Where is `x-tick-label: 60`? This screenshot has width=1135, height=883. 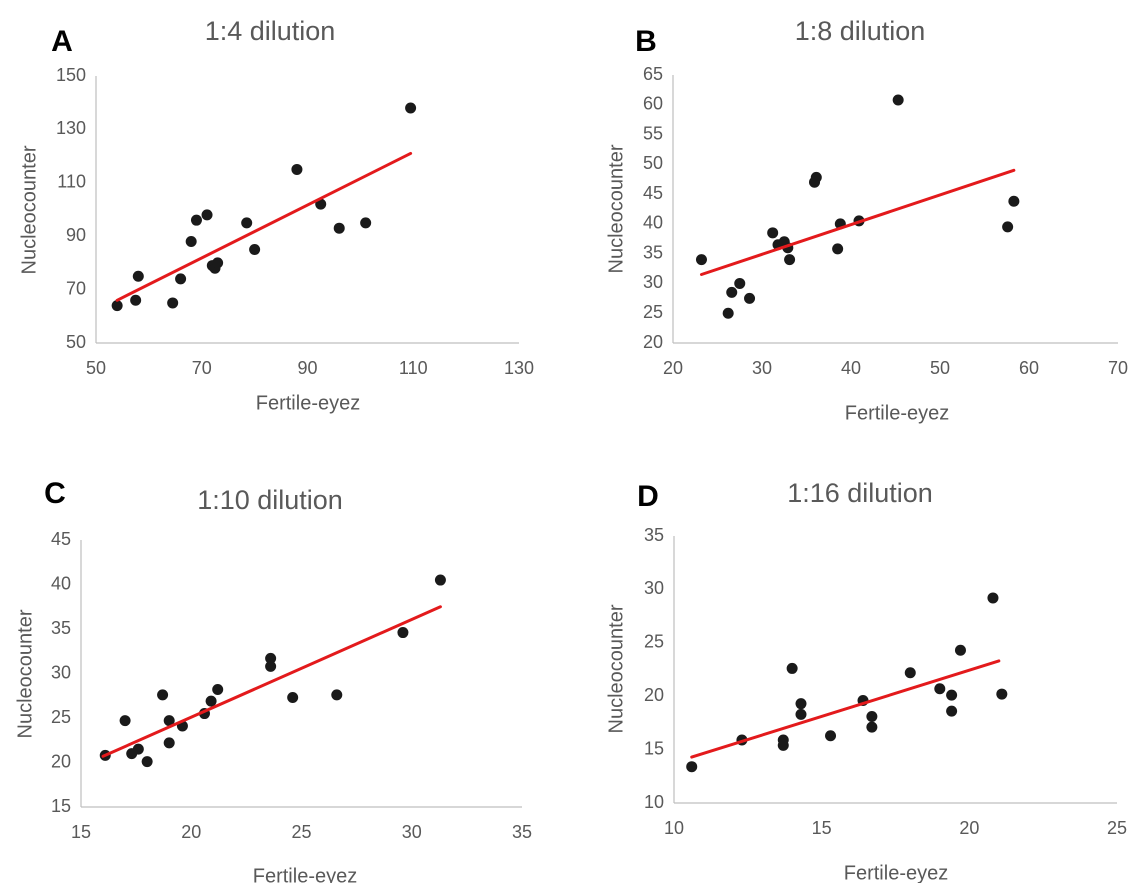 x-tick-label: 60 is located at coordinates (1029, 368).